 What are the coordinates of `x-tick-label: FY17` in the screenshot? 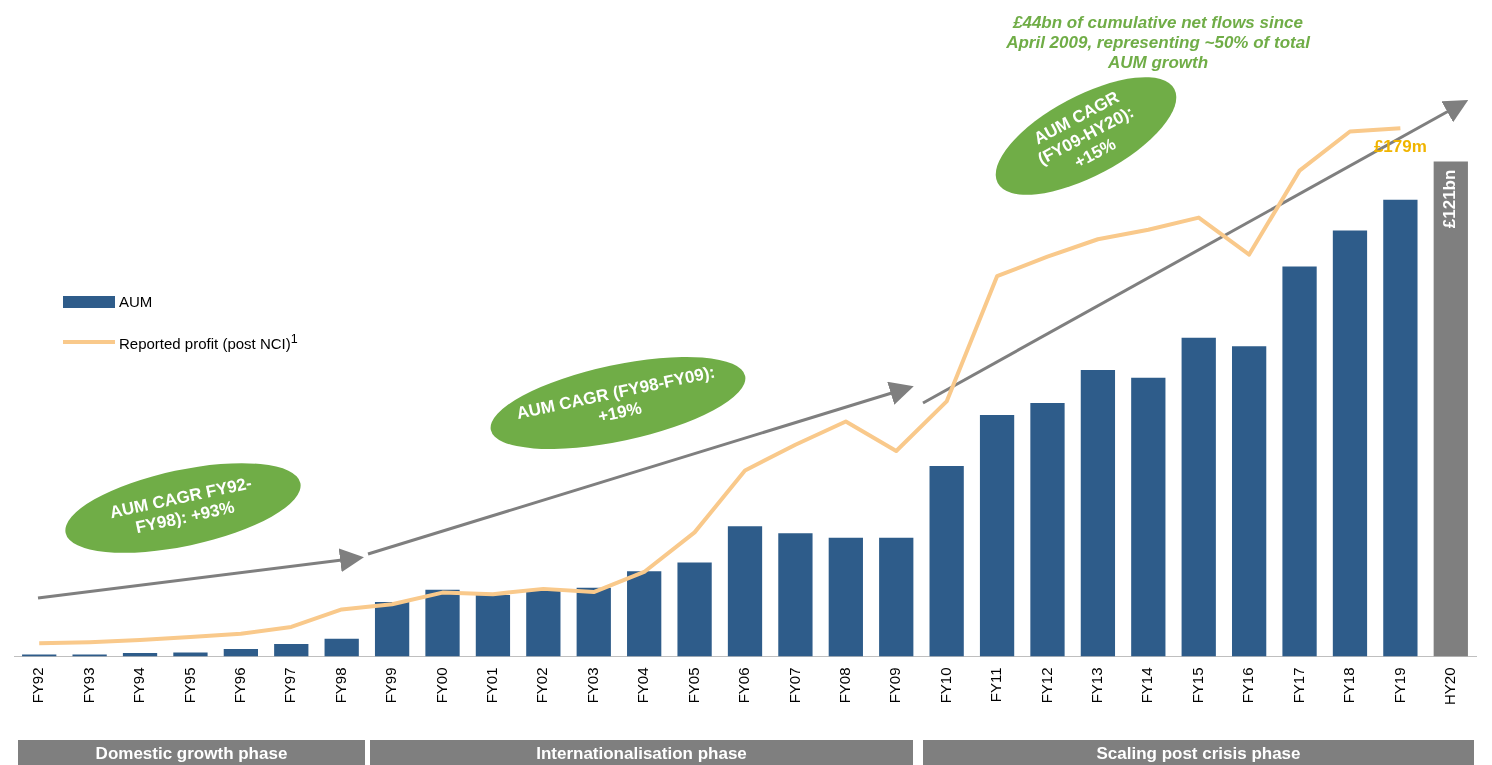 It's located at (1298, 685).